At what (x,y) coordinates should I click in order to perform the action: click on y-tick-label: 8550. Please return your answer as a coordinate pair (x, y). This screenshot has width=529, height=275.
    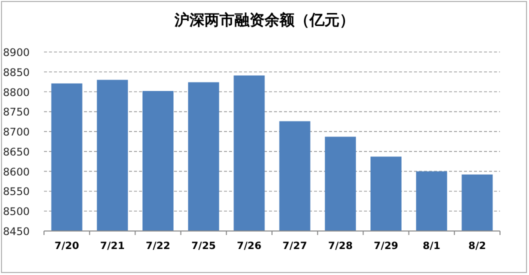
    Looking at the image, I should click on (16, 192).